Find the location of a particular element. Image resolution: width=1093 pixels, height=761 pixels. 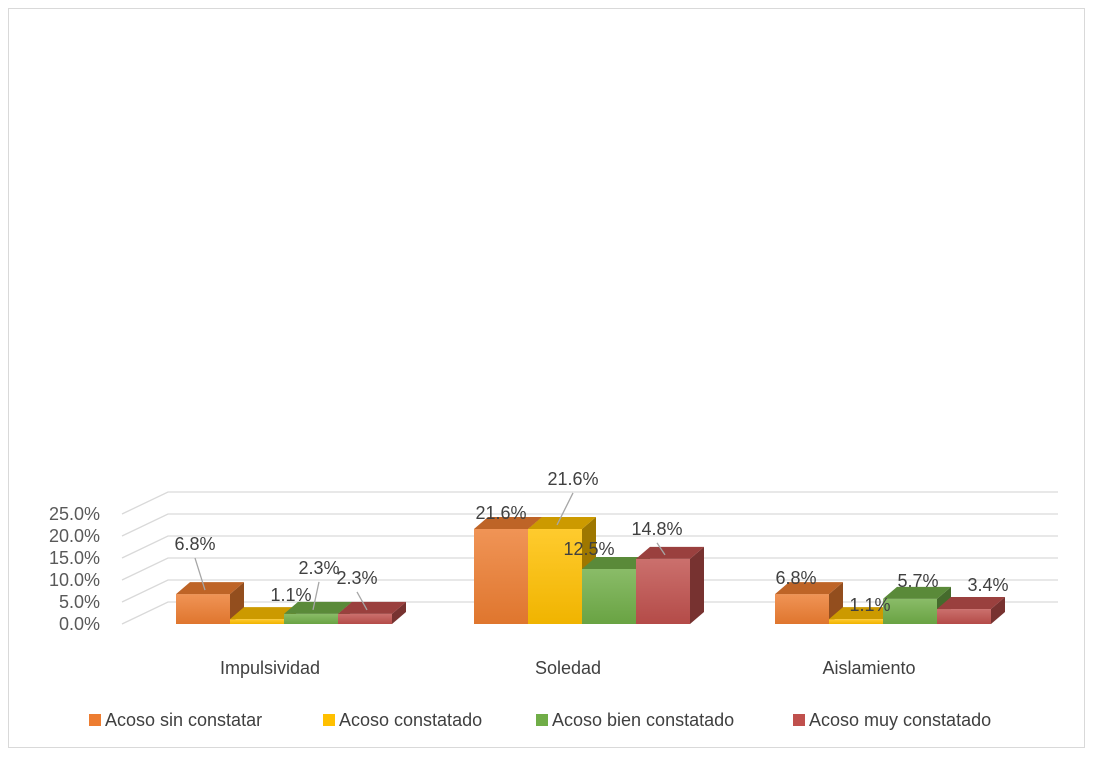

category-label: Soledad is located at coordinates (568, 668).